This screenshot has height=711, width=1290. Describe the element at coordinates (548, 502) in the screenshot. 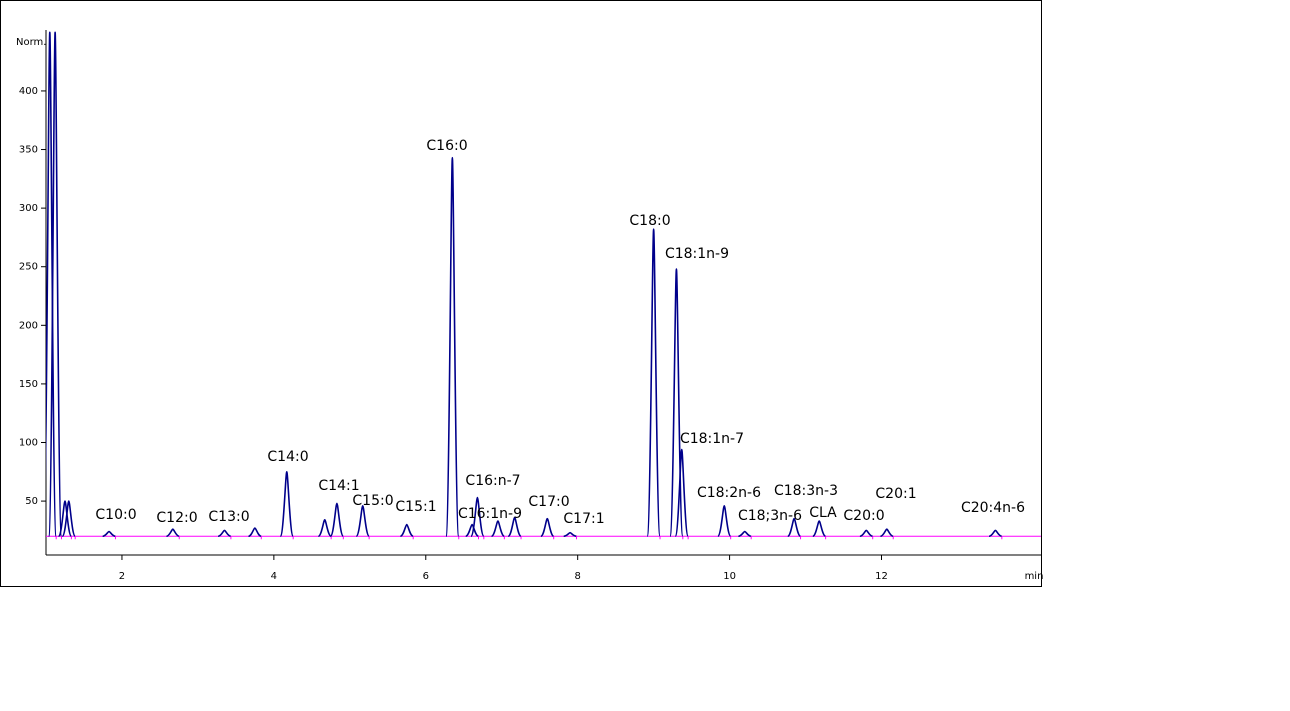

I see `peak-label: C17:0` at that location.